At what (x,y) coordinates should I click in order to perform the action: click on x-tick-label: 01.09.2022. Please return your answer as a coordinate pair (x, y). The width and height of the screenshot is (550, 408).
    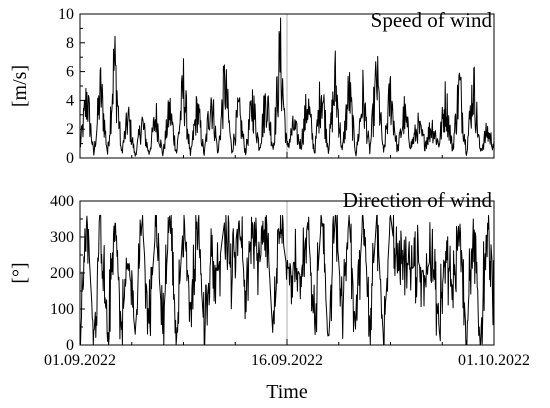
    Looking at the image, I should click on (80, 360).